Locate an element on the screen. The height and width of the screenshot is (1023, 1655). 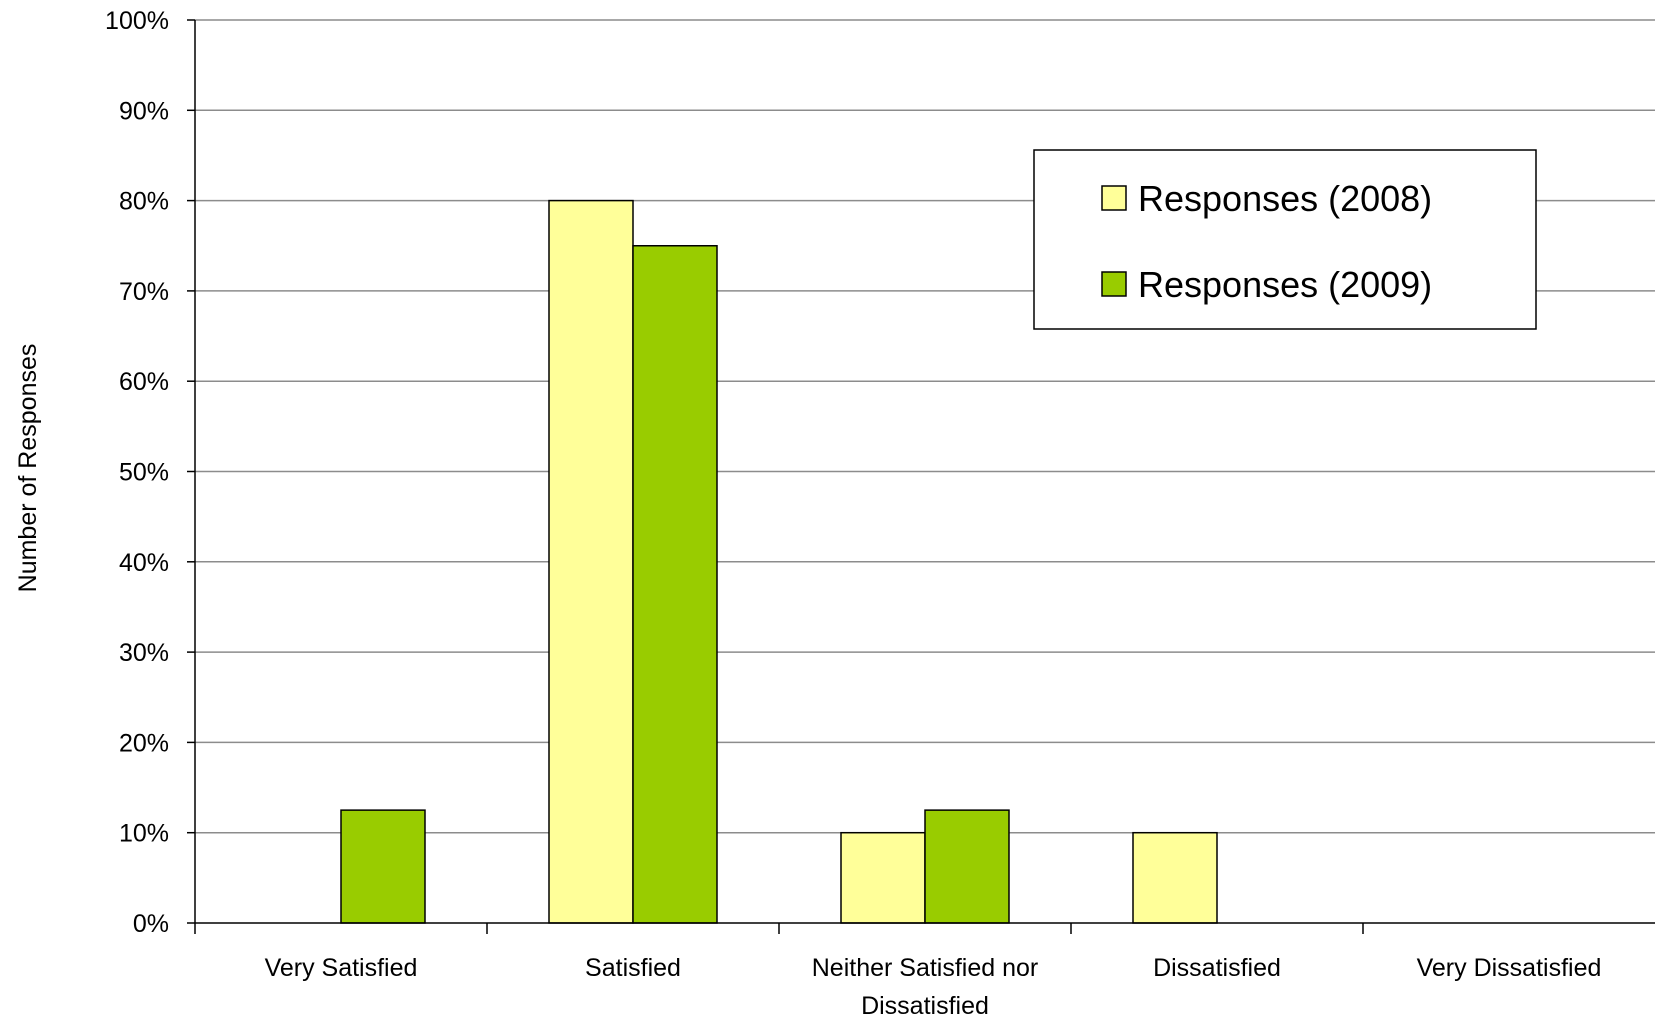
y-axis: 0% 10% 20% 30% 40% 50% 60% 70% 80% 90% 100% is located at coordinates (150, 472).